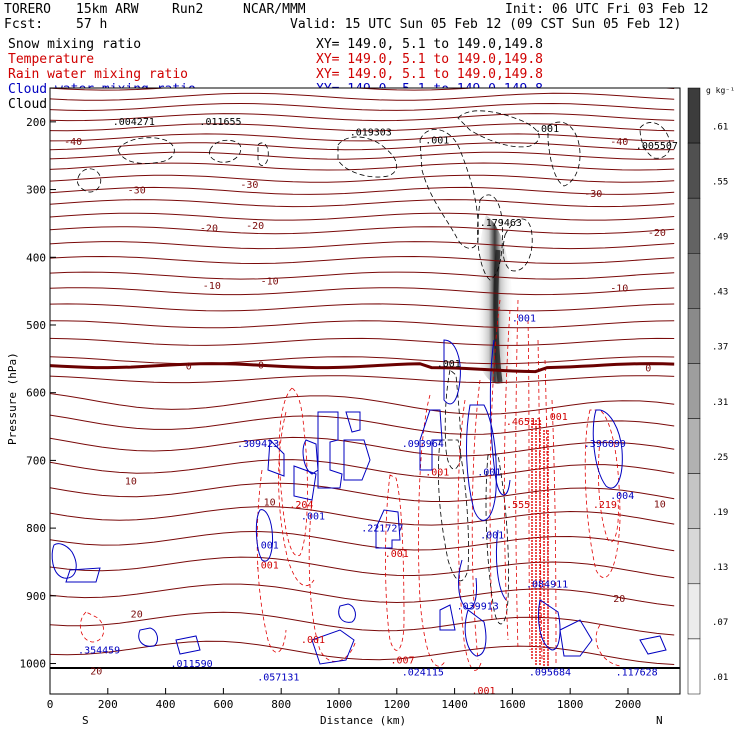 This screenshot has width=740, height=740. I want to click on colorbar-label: .37, so click(720, 348).